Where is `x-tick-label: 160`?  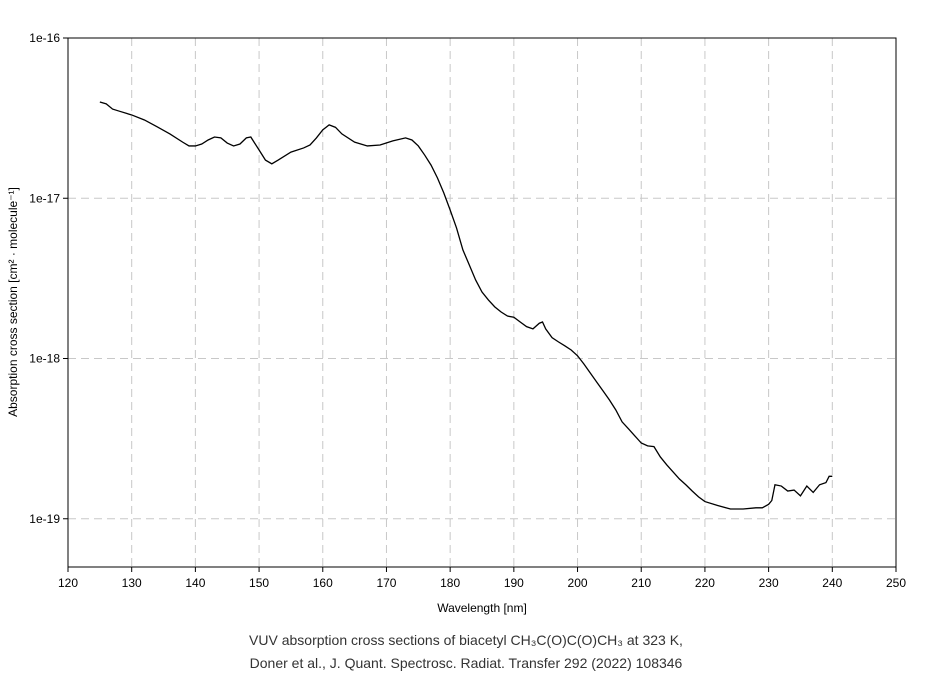
x-tick-label: 160 is located at coordinates (323, 583).